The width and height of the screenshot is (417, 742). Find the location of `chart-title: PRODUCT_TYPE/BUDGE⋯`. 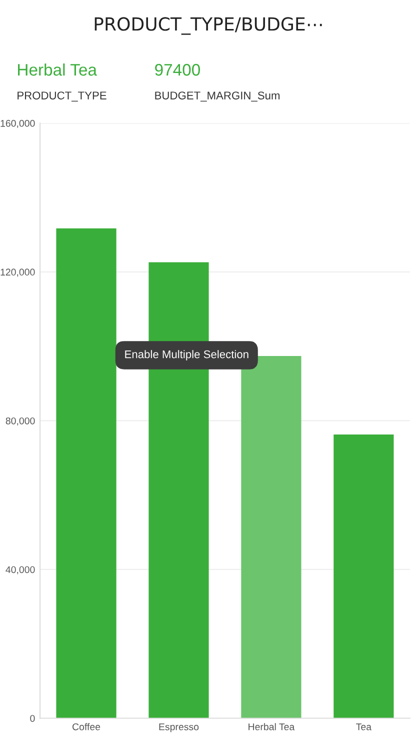

chart-title: PRODUCT_TYPE/BUDGE⋯ is located at coordinates (208, 26).